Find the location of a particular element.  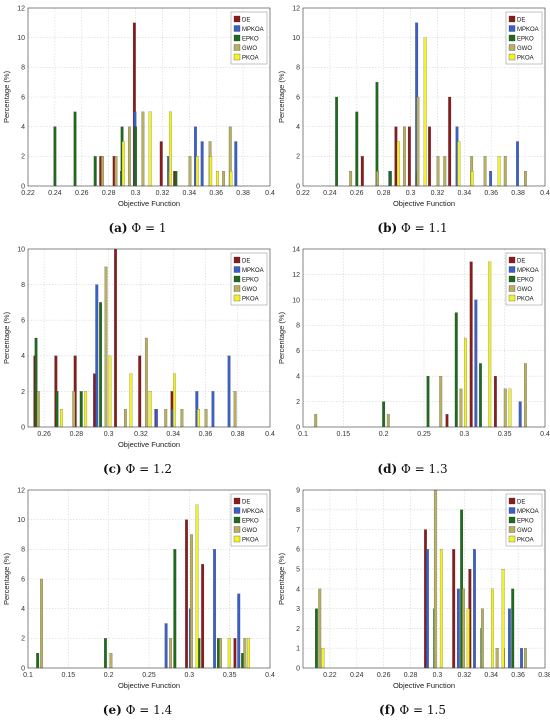

caption-c: (c) Φ = 1.2 is located at coordinates (137, 469).